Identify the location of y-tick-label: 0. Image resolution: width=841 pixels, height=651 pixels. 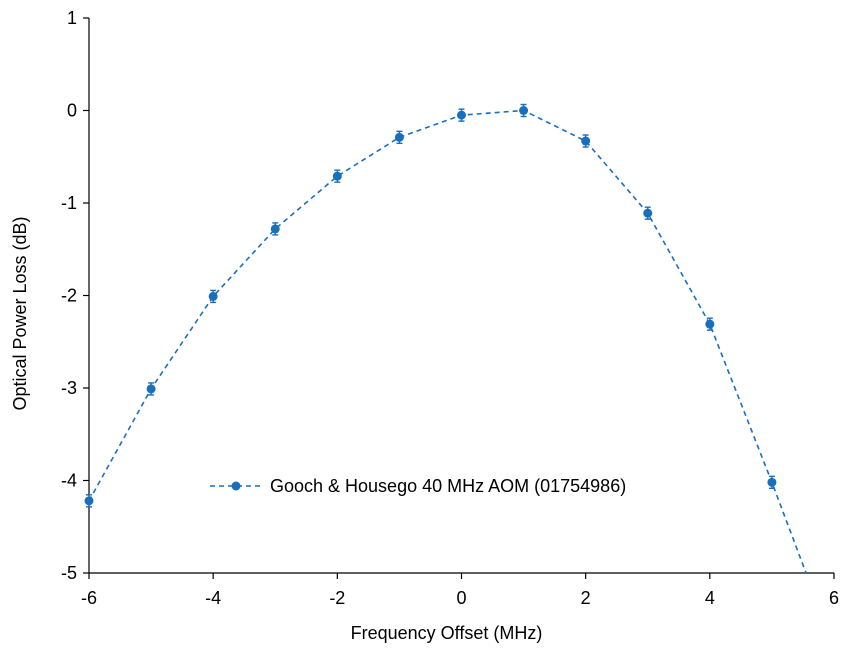
(72, 111).